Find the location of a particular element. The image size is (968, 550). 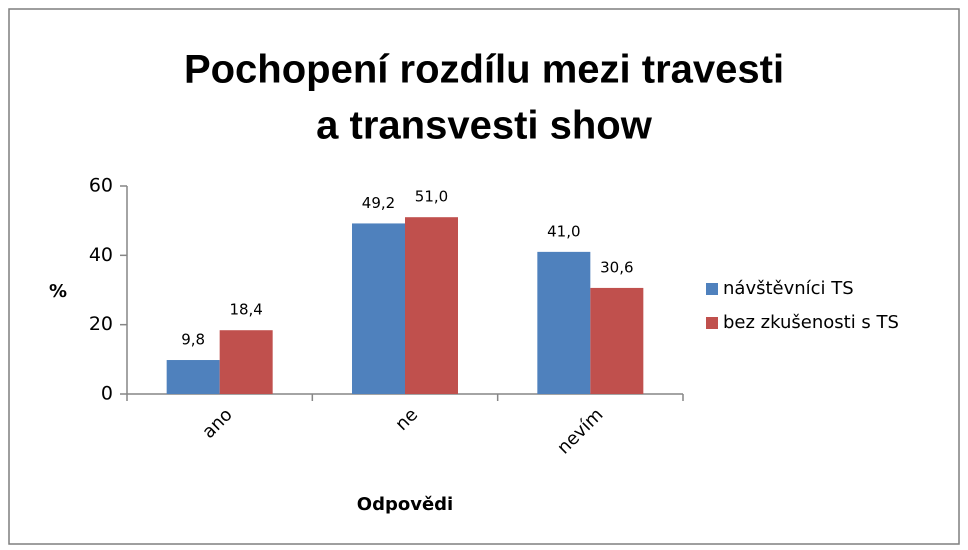

value-label: 30,6 is located at coordinates (616, 267).